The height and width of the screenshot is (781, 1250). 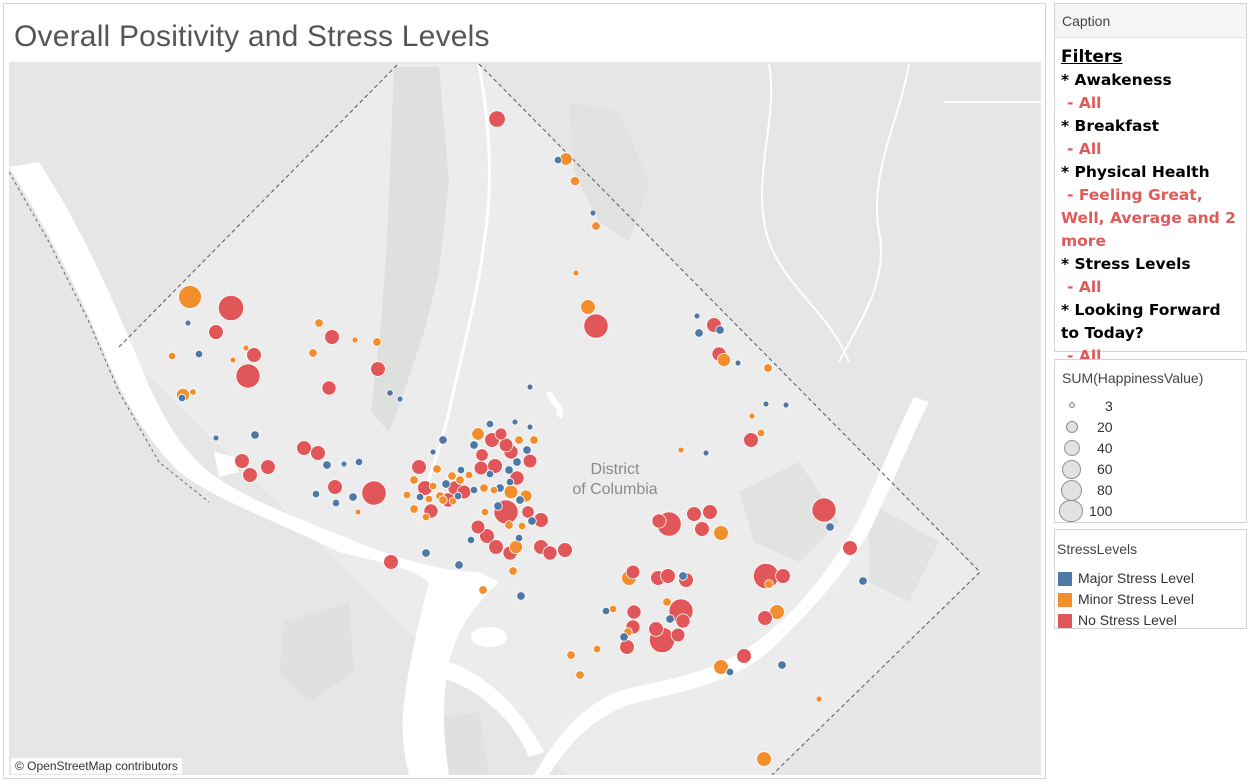 I want to click on size-legend-item: 40, so click(x=1150, y=448).